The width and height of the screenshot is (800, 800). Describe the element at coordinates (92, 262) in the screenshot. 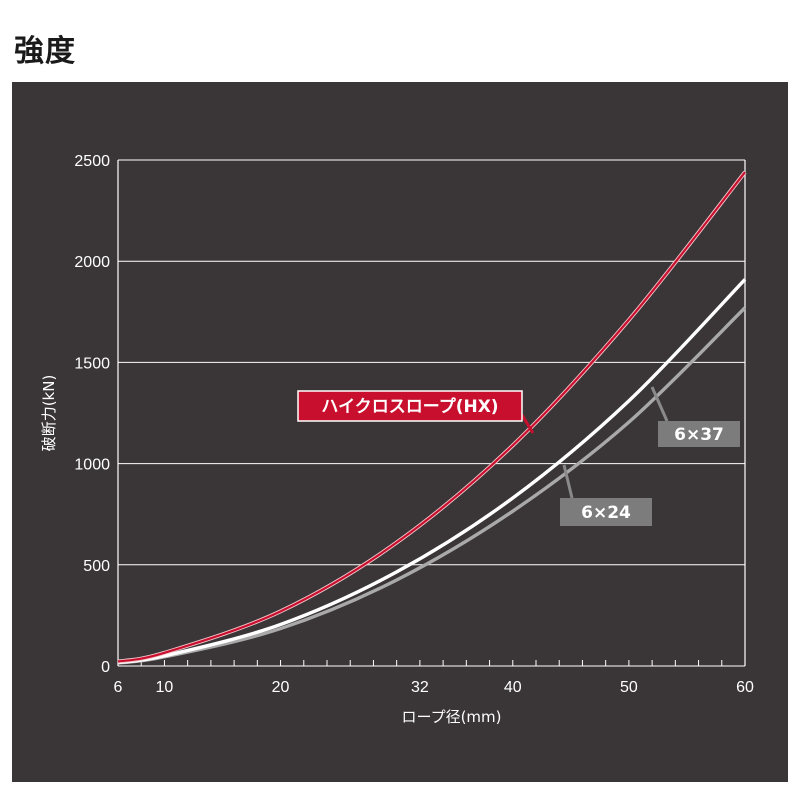

I see `y-tick-label: 2000` at that location.